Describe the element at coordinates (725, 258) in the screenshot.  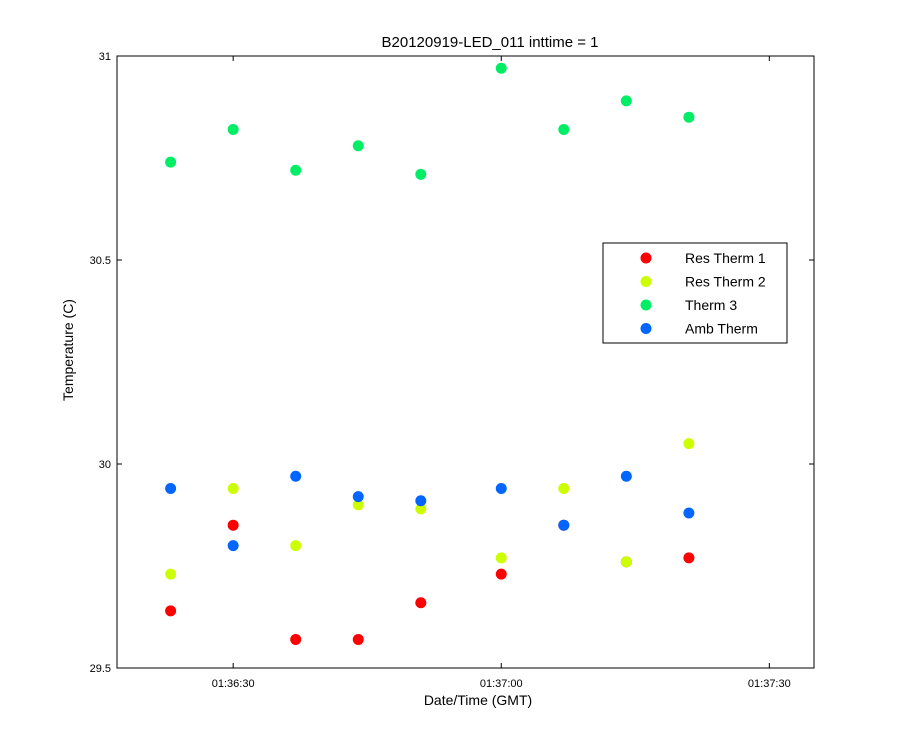
I see `legend-label: Res Therm 1` at that location.